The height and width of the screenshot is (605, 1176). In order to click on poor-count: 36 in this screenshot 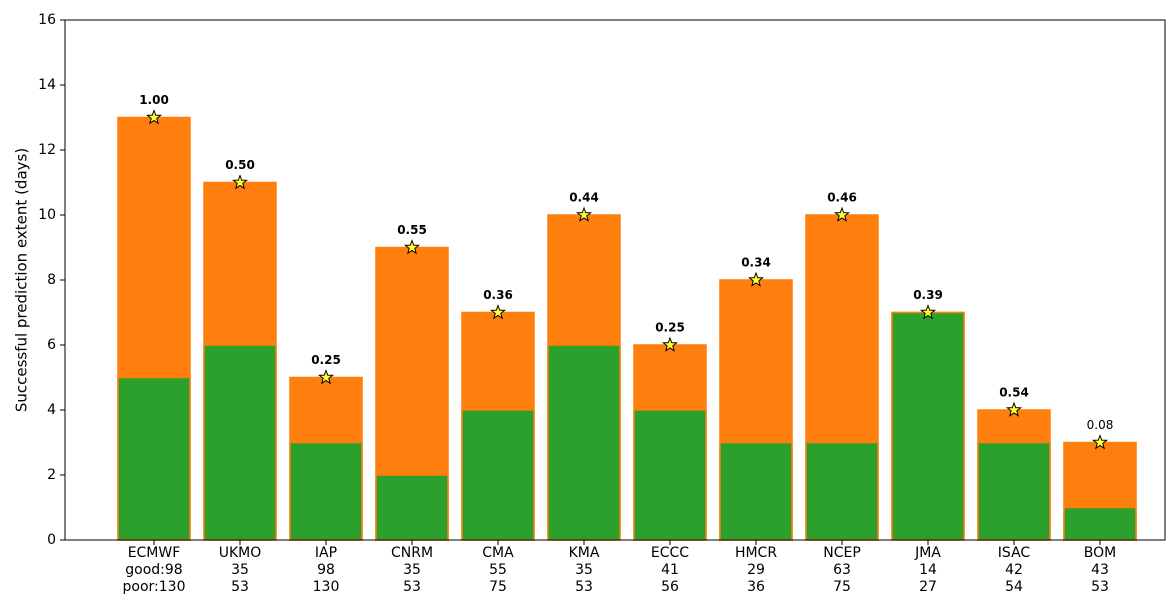, I will do `click(756, 587)`.